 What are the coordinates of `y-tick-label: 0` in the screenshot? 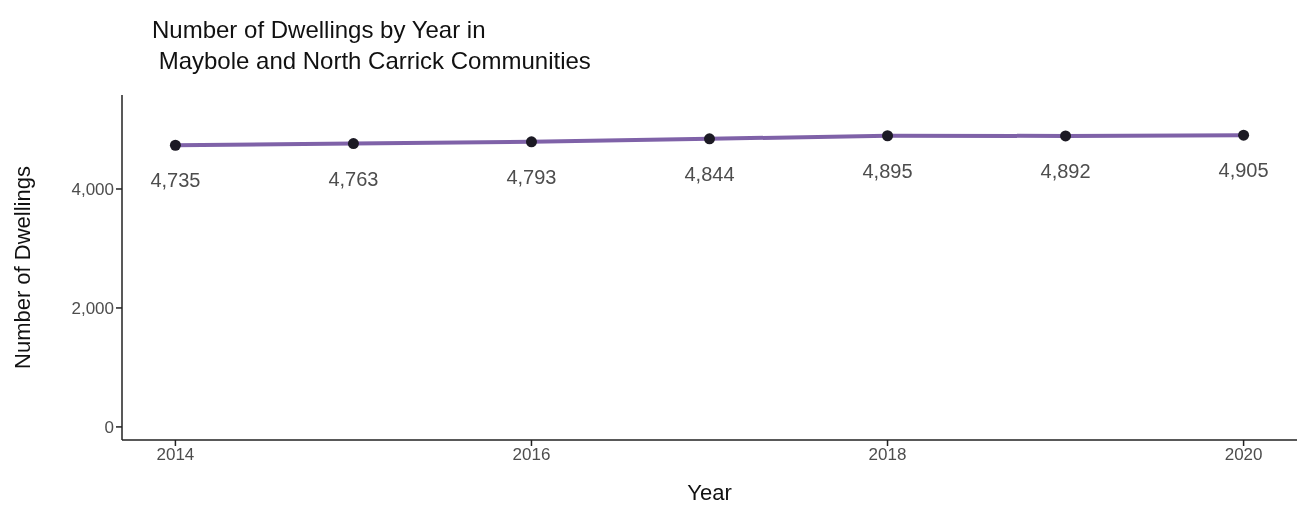 It's located at (109, 427).